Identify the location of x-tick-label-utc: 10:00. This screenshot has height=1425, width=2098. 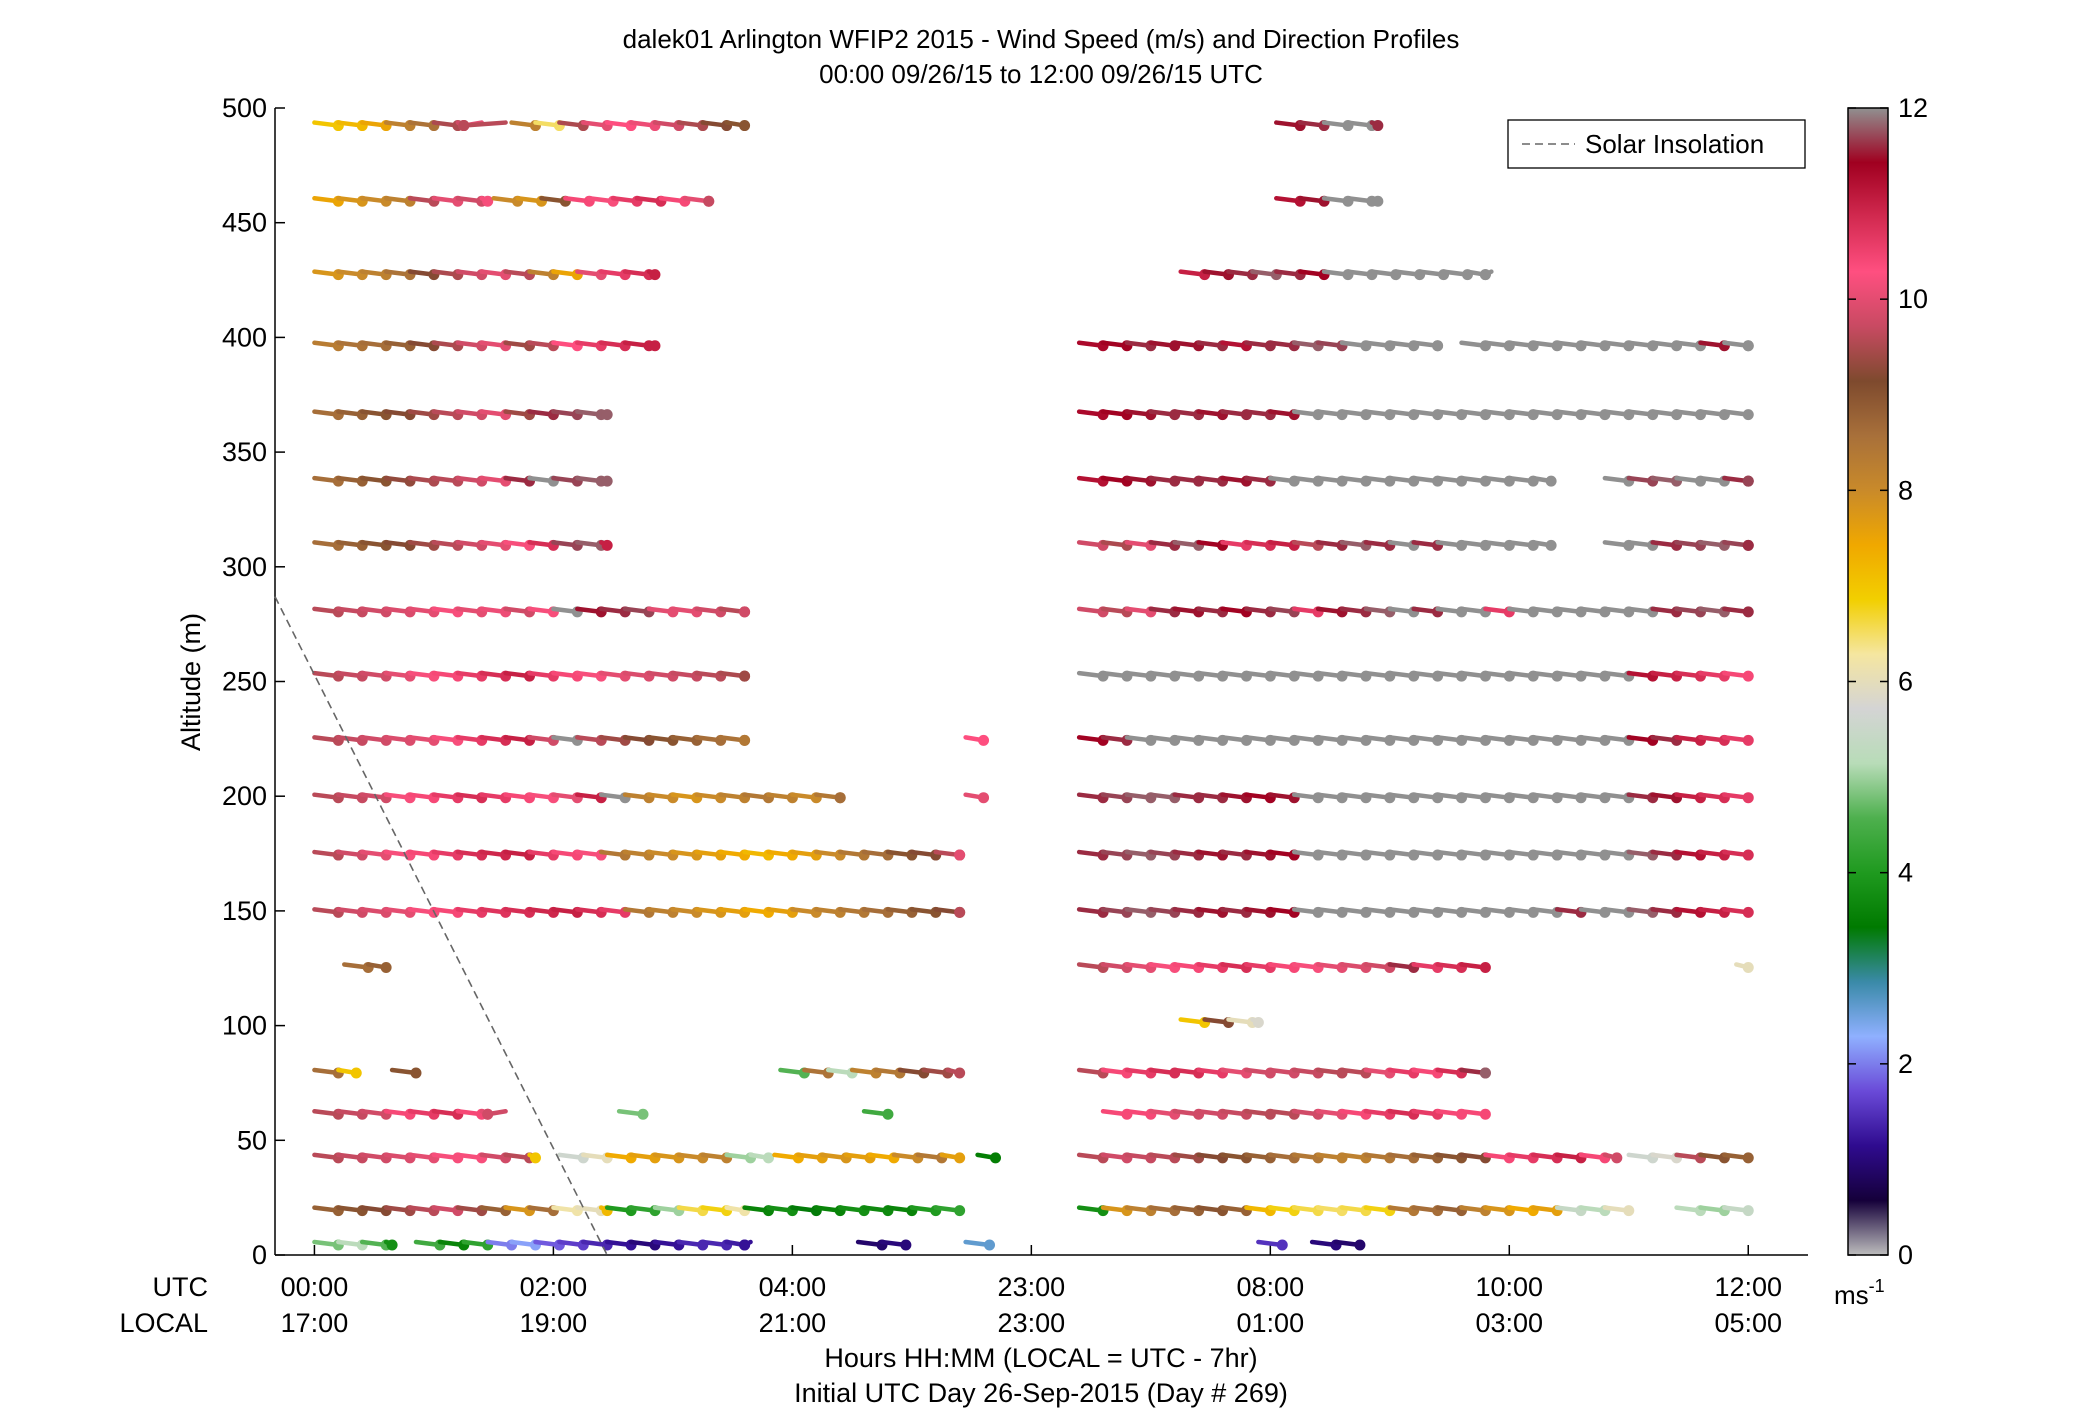
(1509, 1287).